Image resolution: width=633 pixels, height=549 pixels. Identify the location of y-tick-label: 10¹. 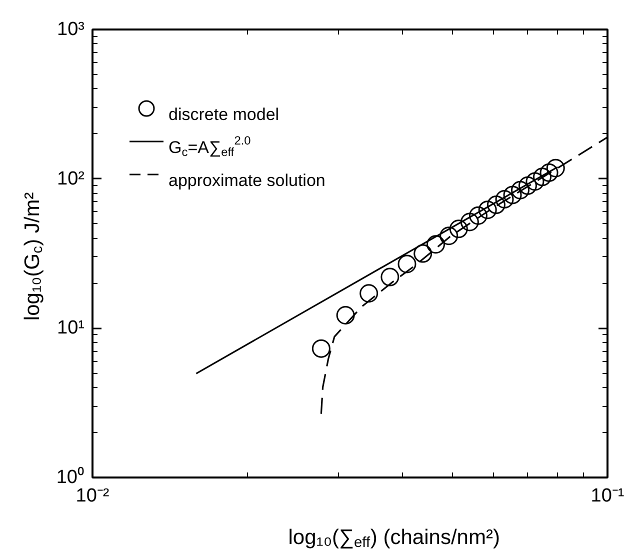
(71, 328).